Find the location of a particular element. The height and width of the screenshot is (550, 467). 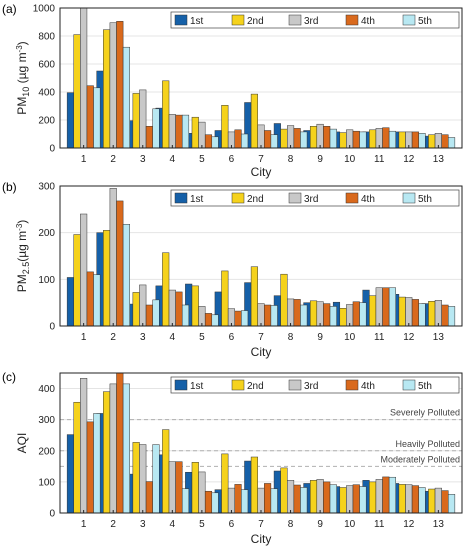

panel-label: (b) is located at coordinates (9, 187).